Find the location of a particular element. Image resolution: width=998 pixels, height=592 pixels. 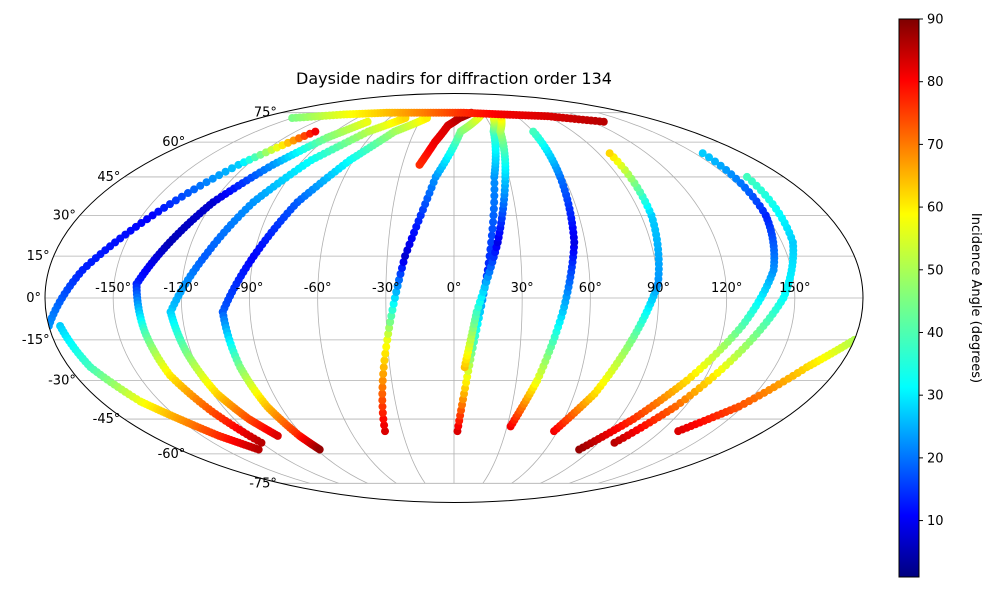

latitude-tick-label: -30° is located at coordinates (62, 381).